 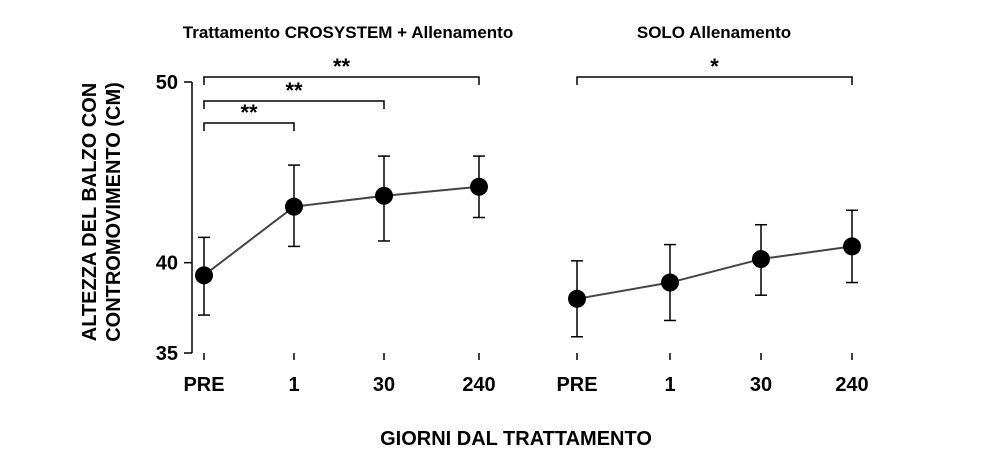 What do you see at coordinates (714, 66) in the screenshot?
I see `significance-label: *` at bounding box center [714, 66].